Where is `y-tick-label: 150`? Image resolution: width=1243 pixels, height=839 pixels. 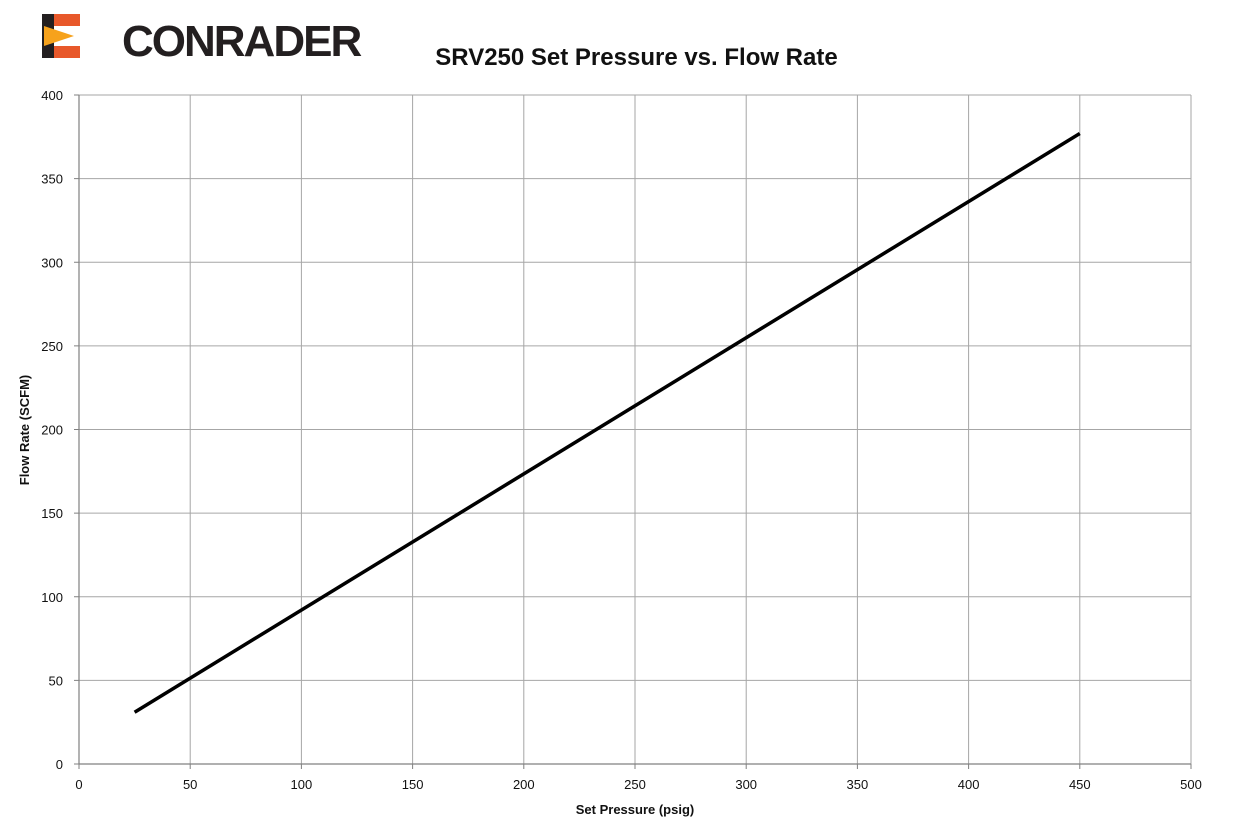
y-tick-label: 150 is located at coordinates (52, 513).